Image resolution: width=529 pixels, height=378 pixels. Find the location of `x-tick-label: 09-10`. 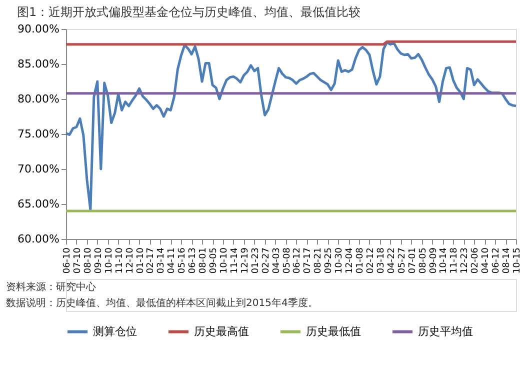

x-tick-label: 09-10 is located at coordinates (99, 260).